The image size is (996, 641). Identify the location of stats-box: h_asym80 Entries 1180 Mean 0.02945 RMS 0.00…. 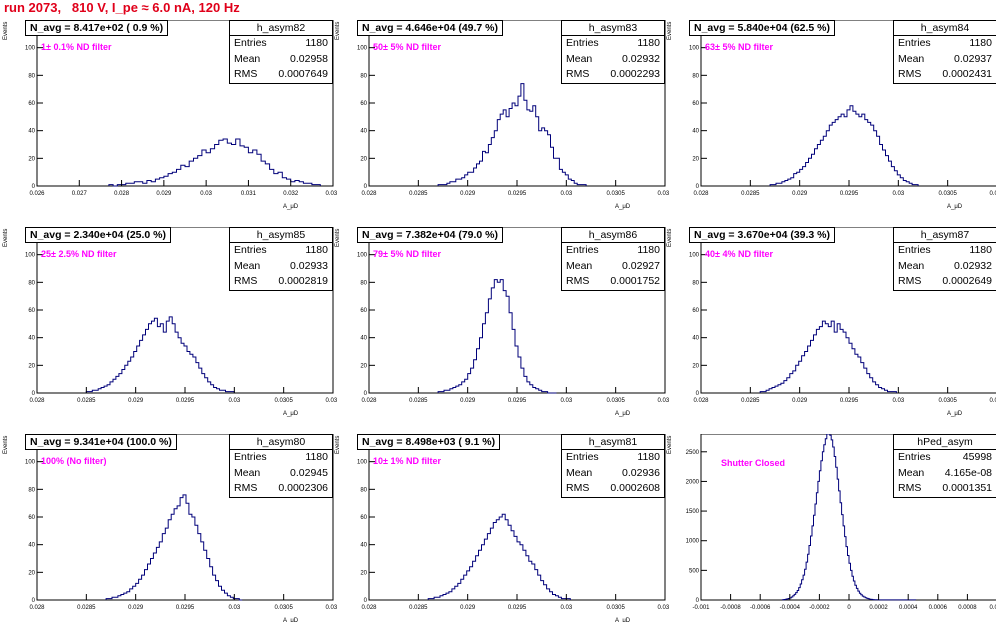
(281, 466).